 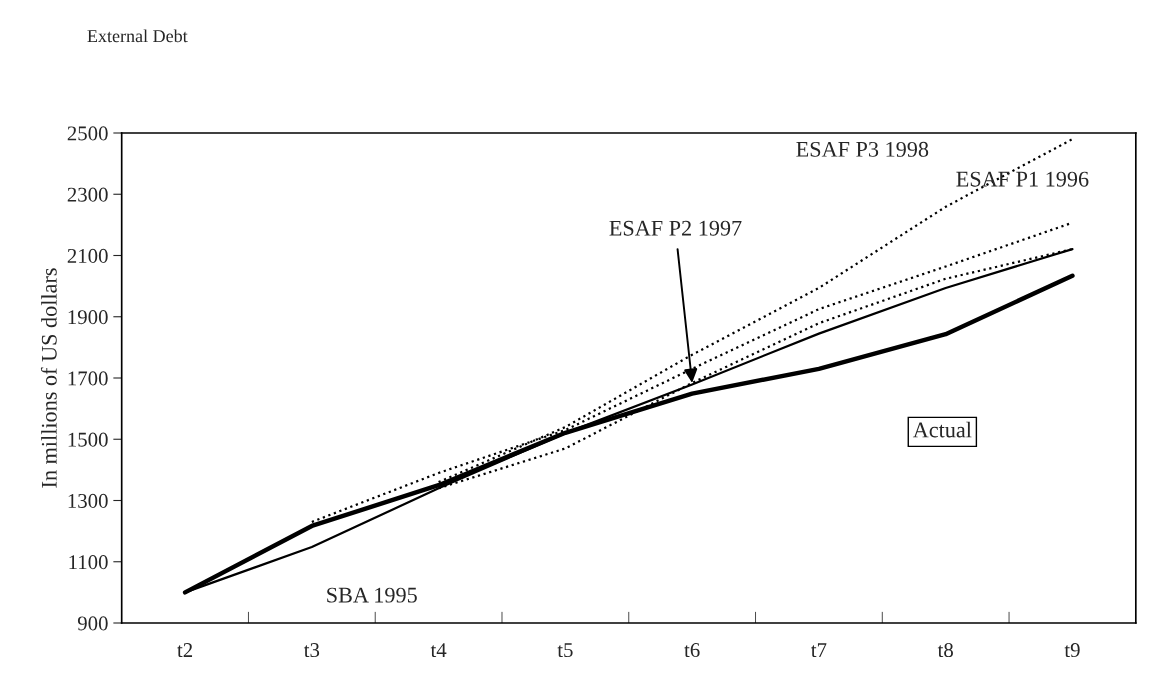 I want to click on annotation: ESAF P3 1998, so click(x=862, y=149).